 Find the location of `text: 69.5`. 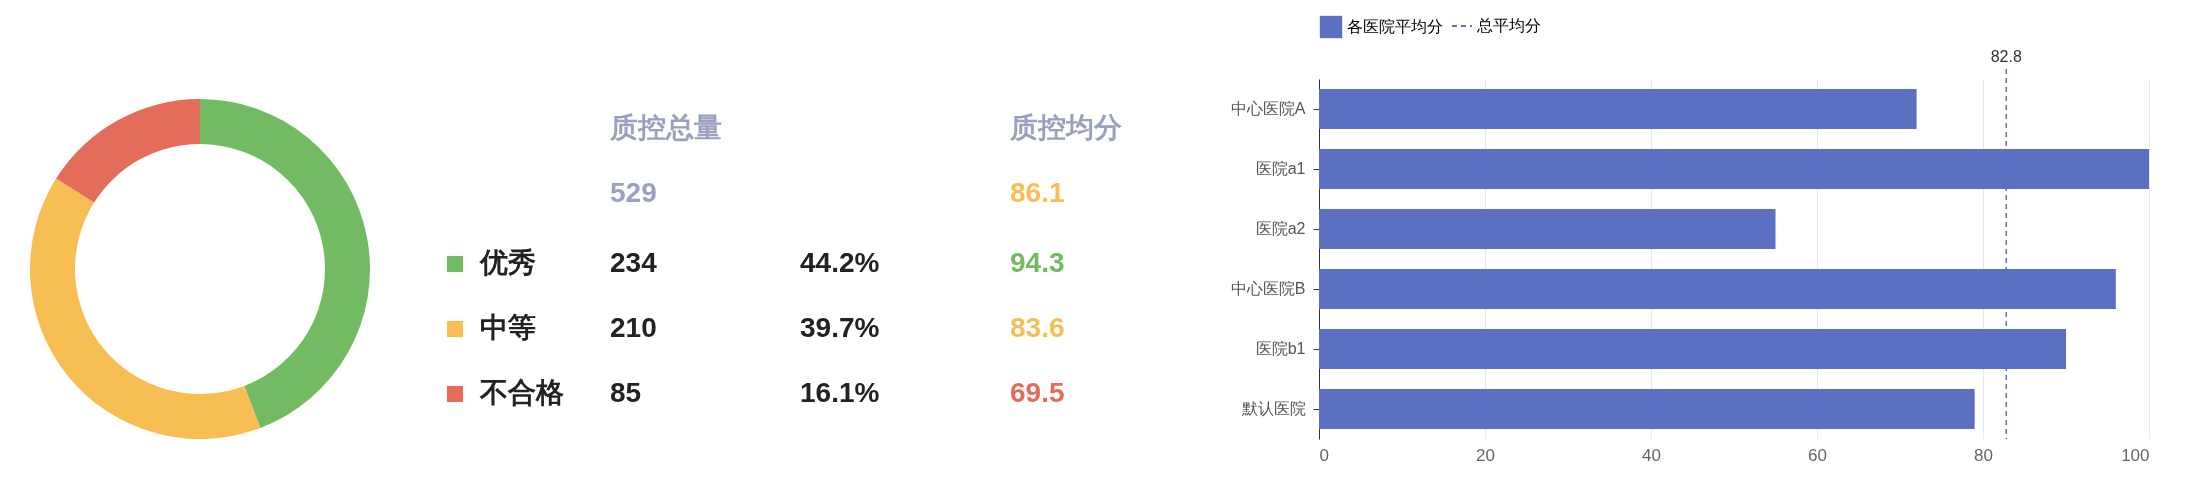

text: 69.5 is located at coordinates (1037, 392).